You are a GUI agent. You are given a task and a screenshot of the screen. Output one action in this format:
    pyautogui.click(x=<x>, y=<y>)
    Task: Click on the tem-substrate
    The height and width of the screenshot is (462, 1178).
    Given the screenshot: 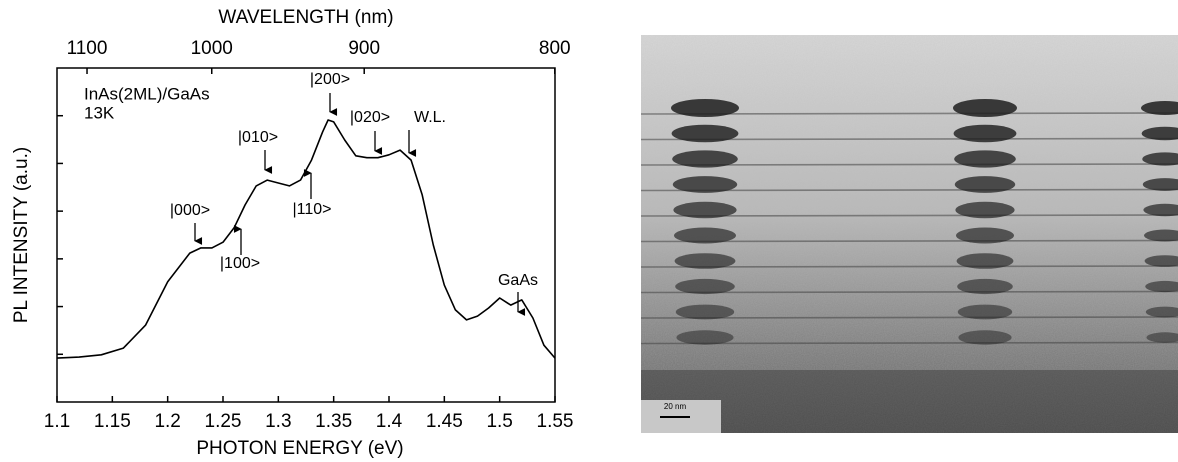 What is the action you would take?
    pyautogui.click(x=909, y=401)
    